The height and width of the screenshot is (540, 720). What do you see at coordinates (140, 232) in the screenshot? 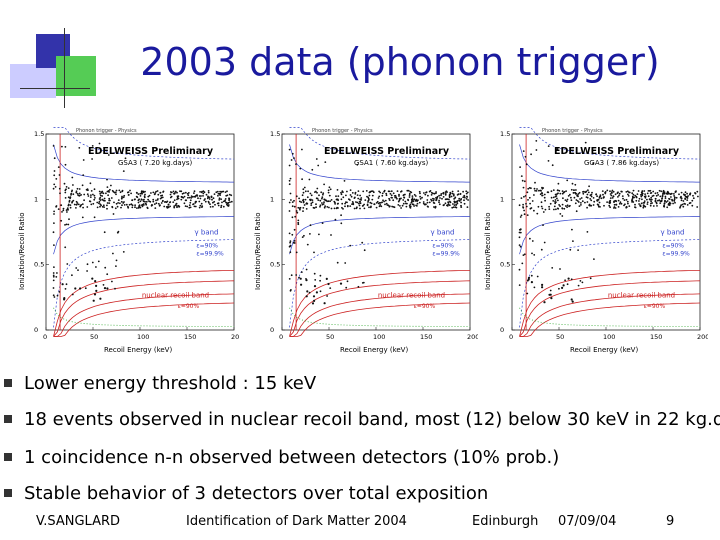
I see `plot-frame` at bounding box center [140, 232].